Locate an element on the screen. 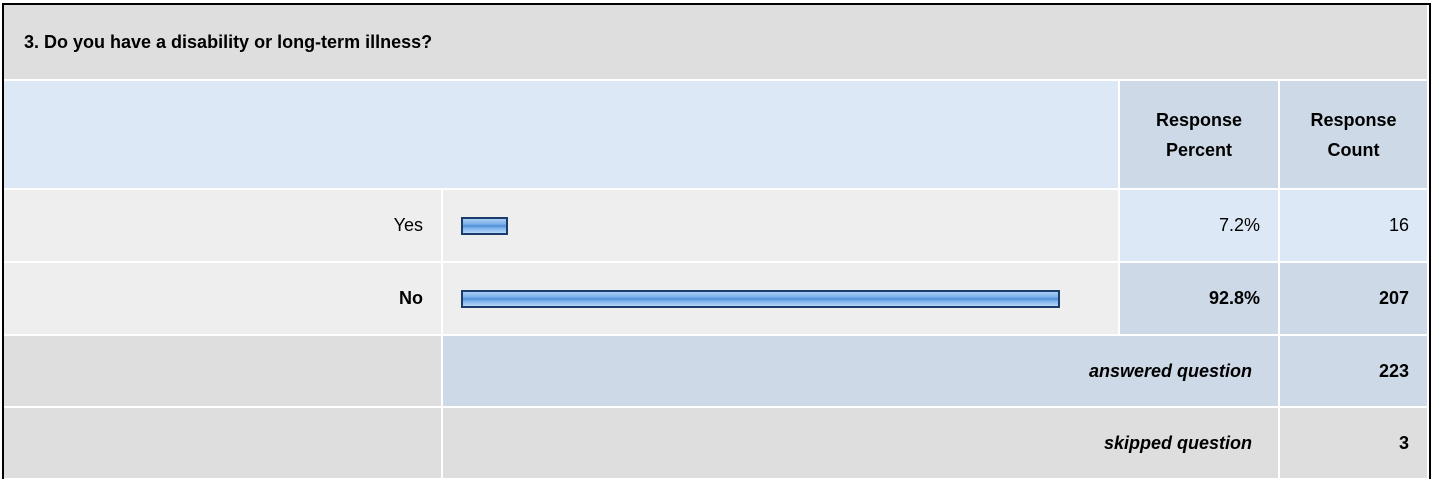  header-percent: Response Percent is located at coordinates (1200, 135).